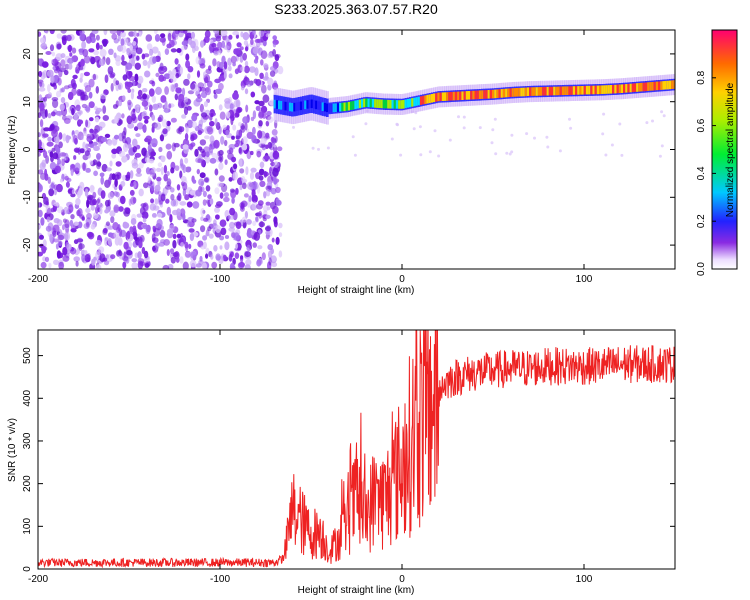  Describe the element at coordinates (356, 590) in the screenshot. I see `snr-x-label: Height of straight line (km)` at that location.